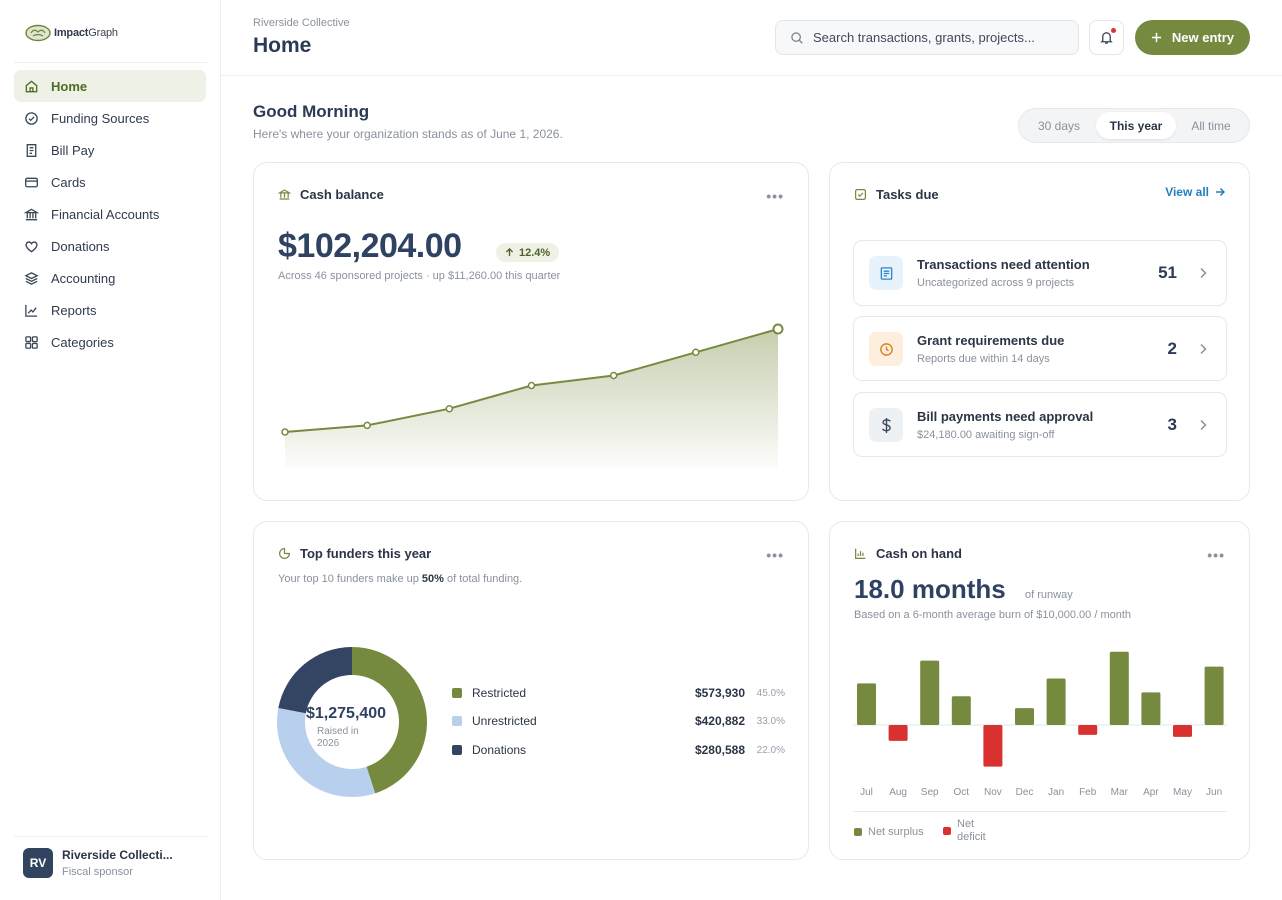 The width and height of the screenshot is (1282, 900). What do you see at coordinates (1167, 272) in the screenshot?
I see `task-count: 51` at bounding box center [1167, 272].